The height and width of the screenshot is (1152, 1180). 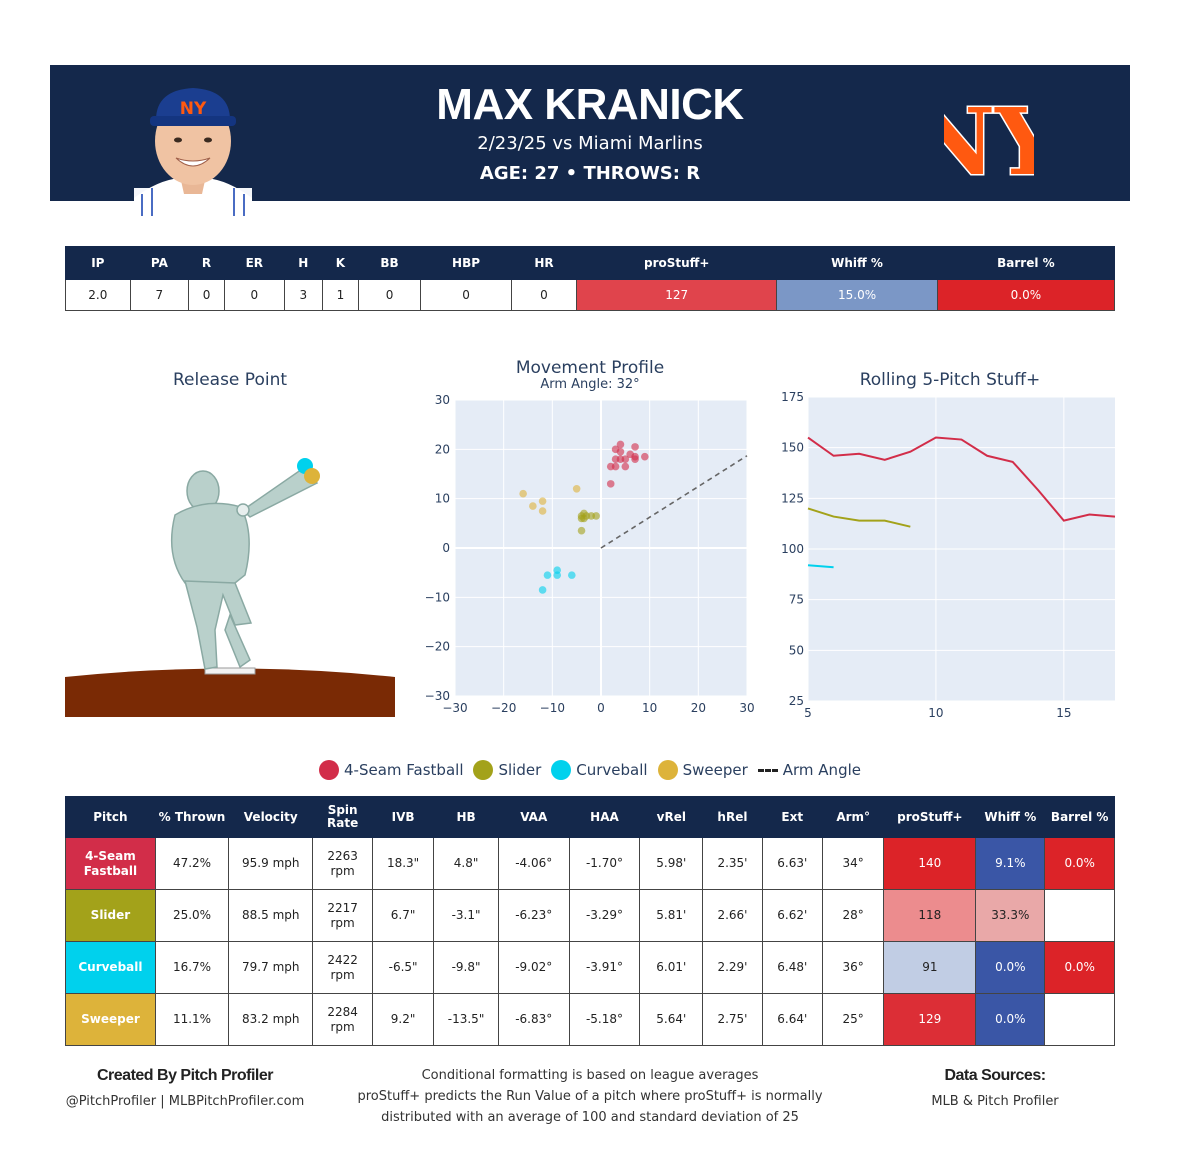 I want to click on pitch-cell-prostuff: 129, so click(x=930, y=1019).